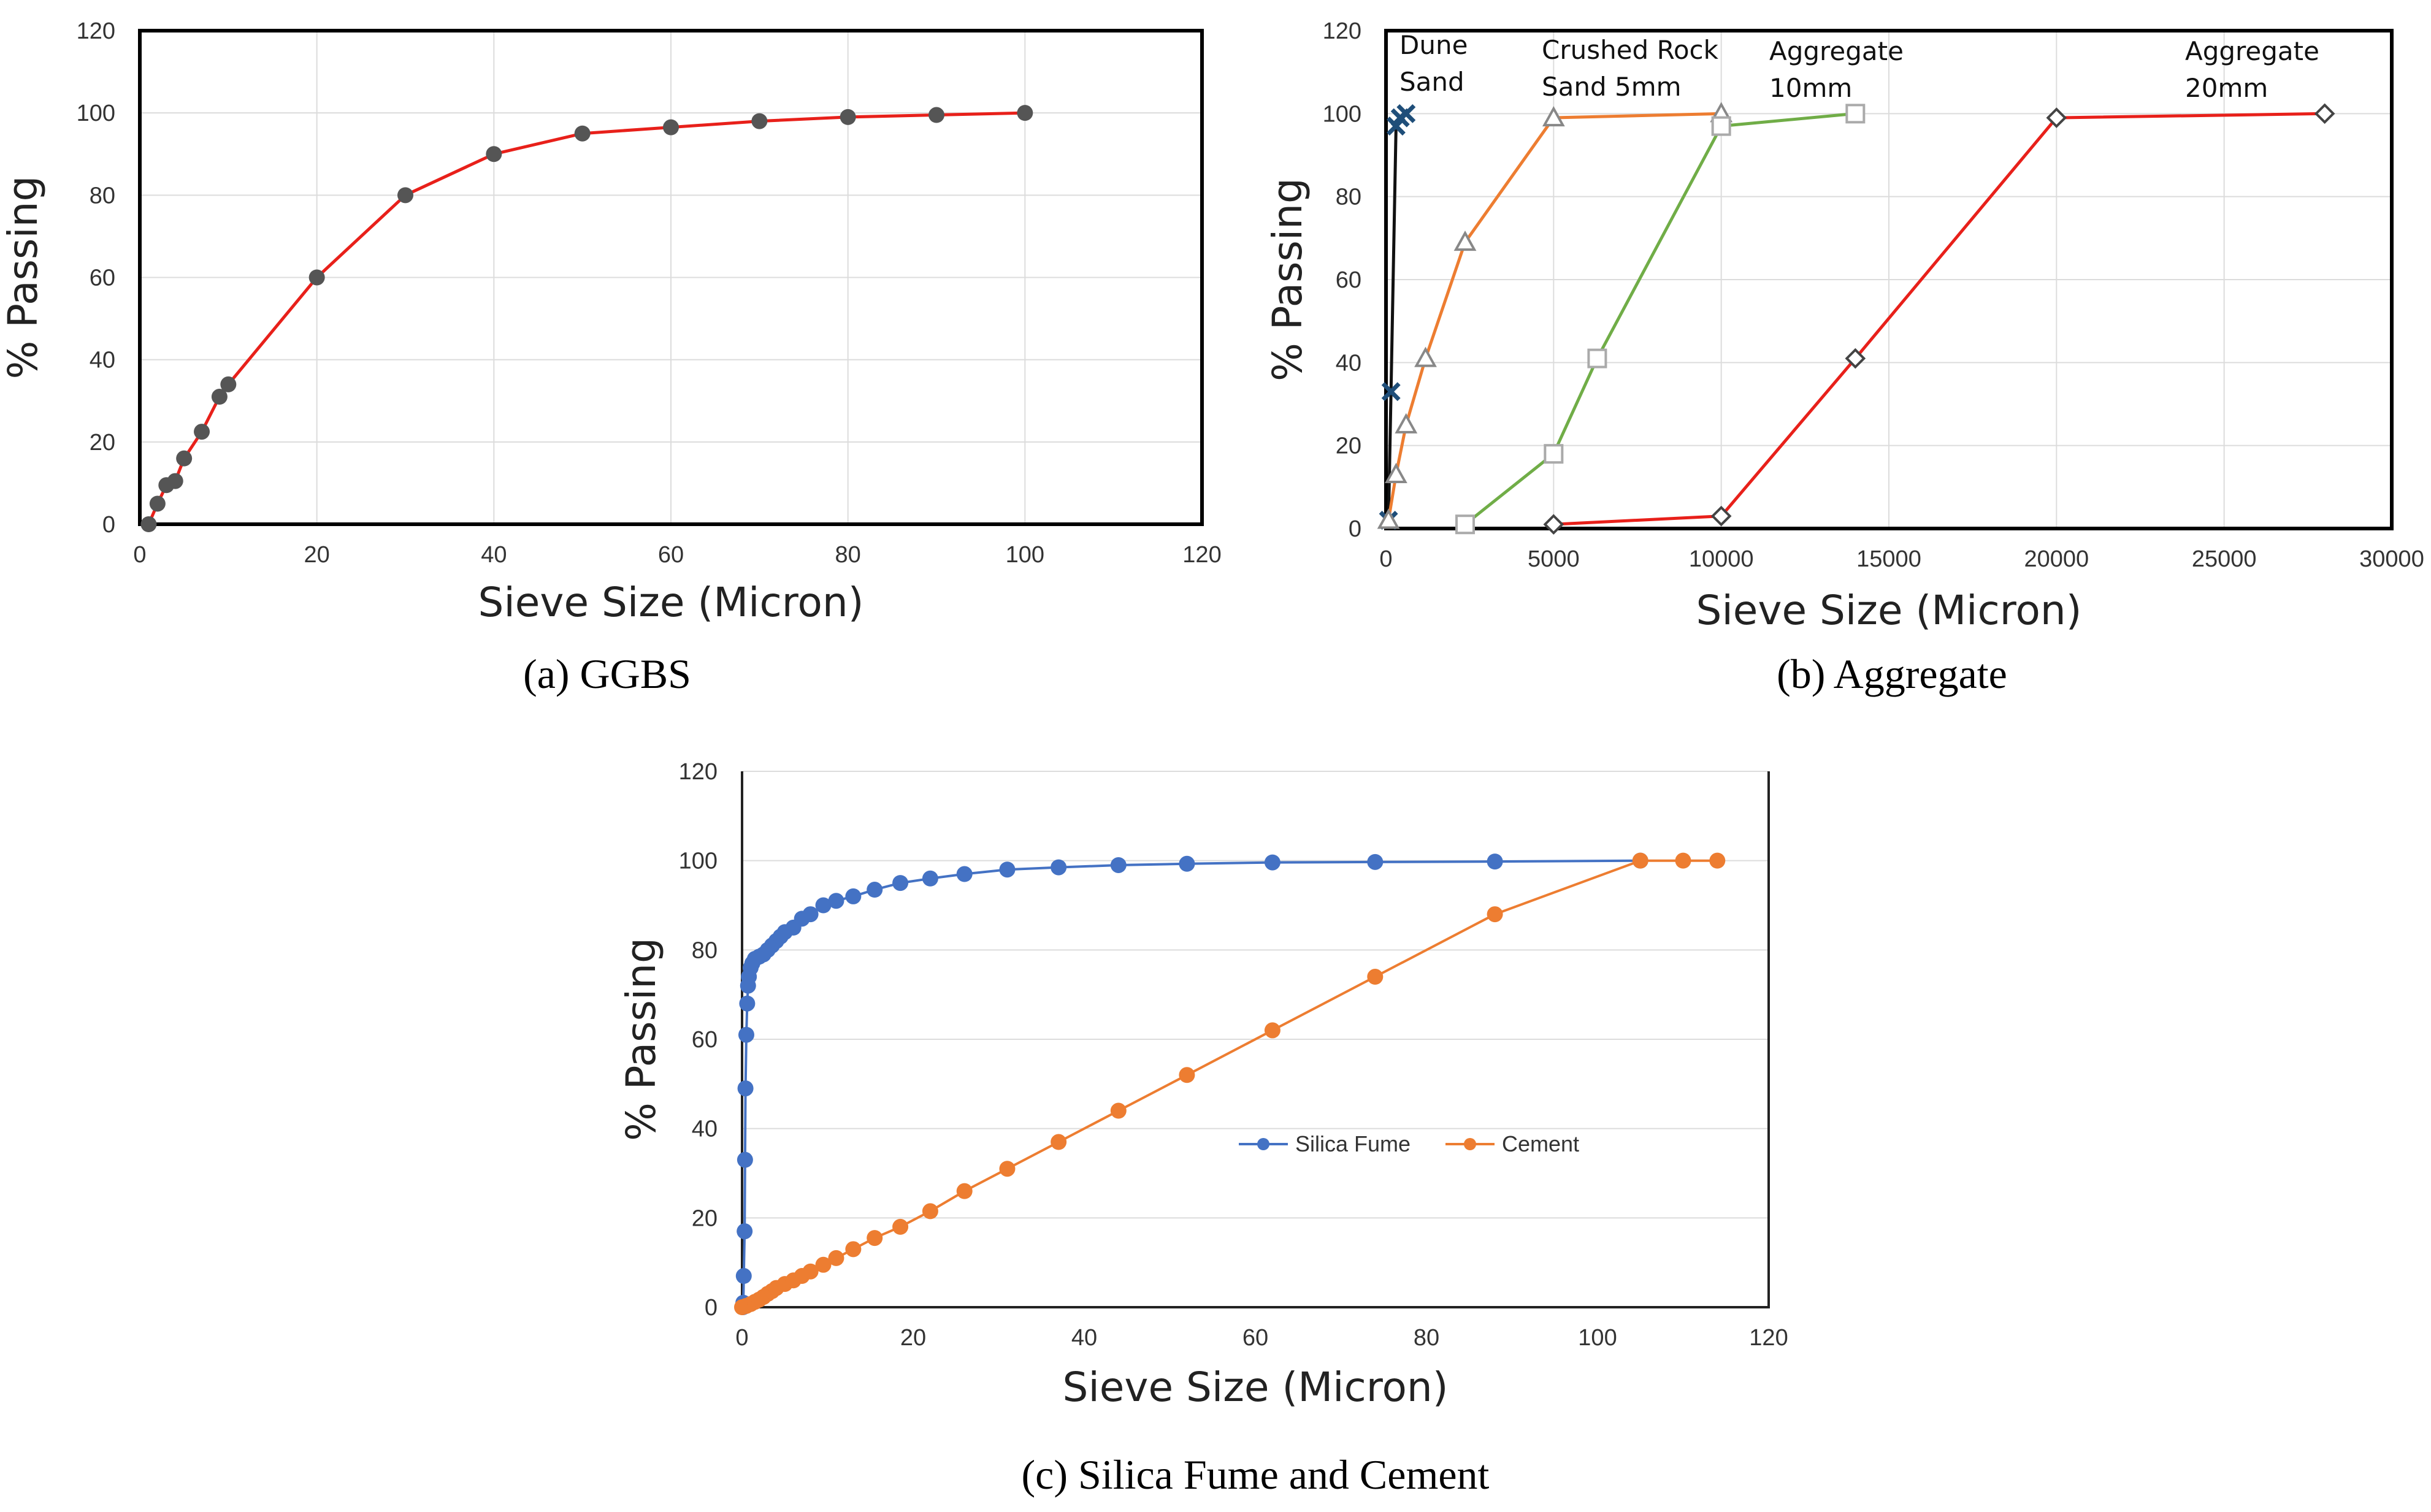 This screenshot has height=1512, width=2431. I want to click on series-line-aggregate-20mm, so click(1939, 319).